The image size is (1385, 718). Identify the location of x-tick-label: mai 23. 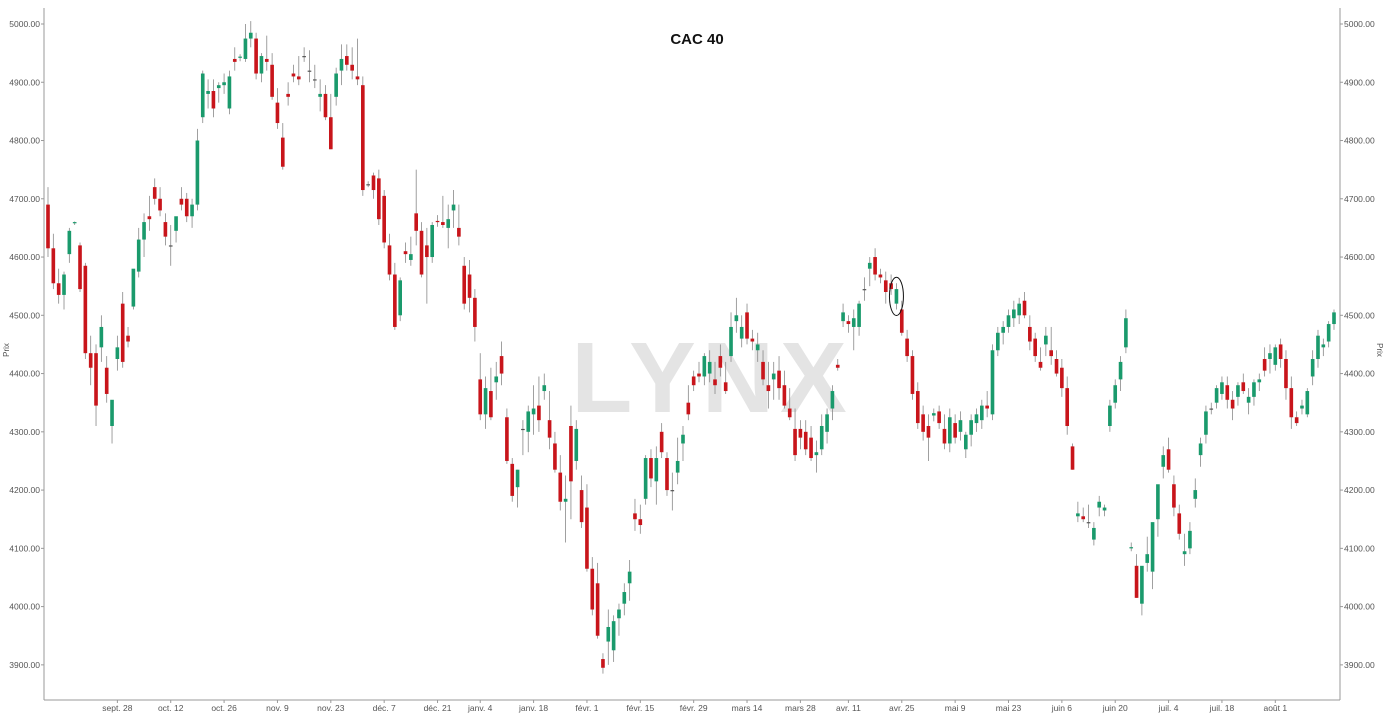
(1009, 708).